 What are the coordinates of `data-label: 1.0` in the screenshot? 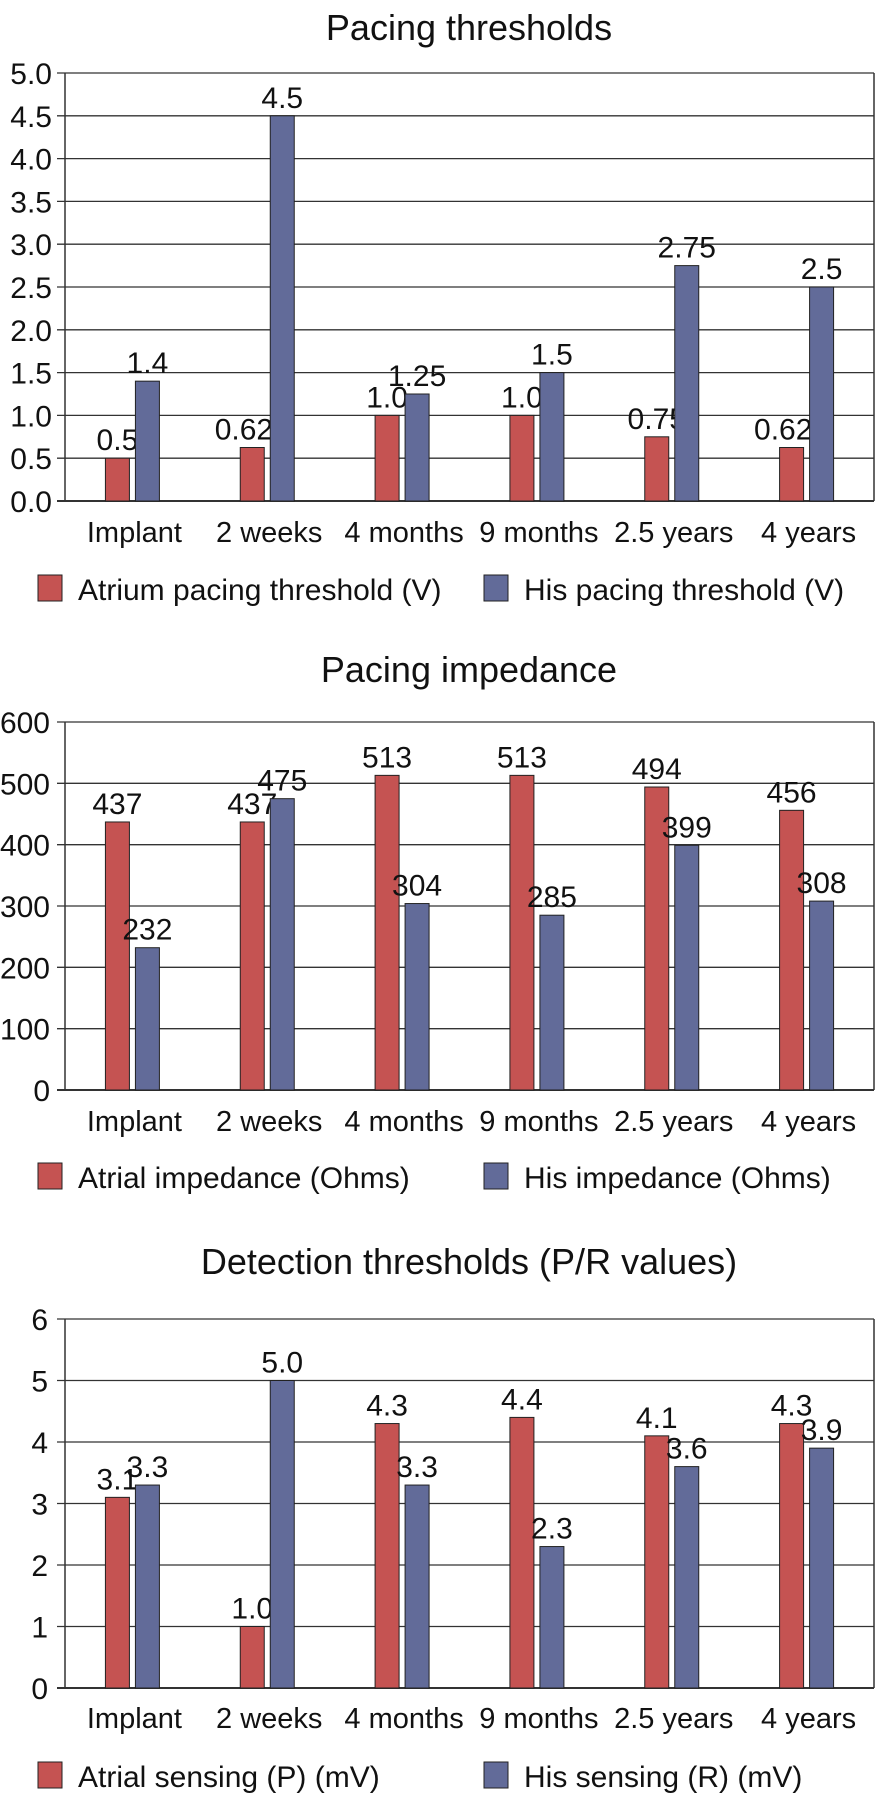 It's located at (387, 397).